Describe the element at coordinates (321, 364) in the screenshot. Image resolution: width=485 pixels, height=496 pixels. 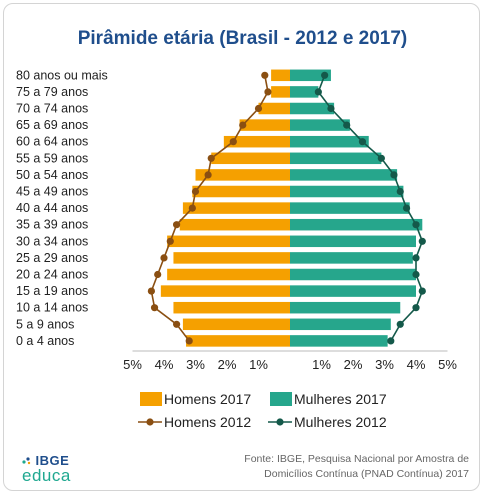
I see `x-tick-label-6: 1%` at that location.